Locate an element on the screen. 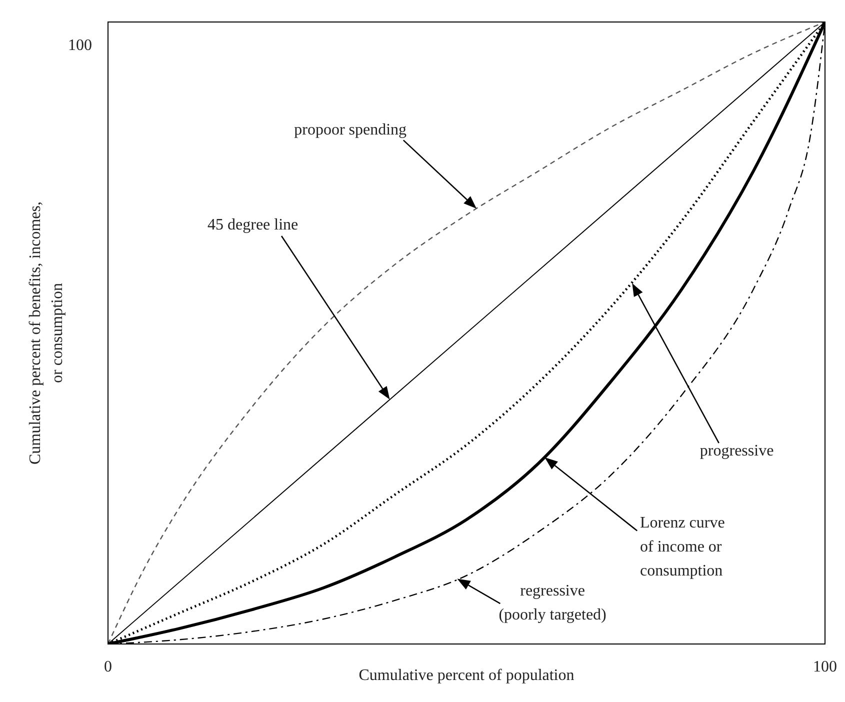 Image resolution: width=845 pixels, height=702 pixels. annotation: progressive is located at coordinates (737, 451).